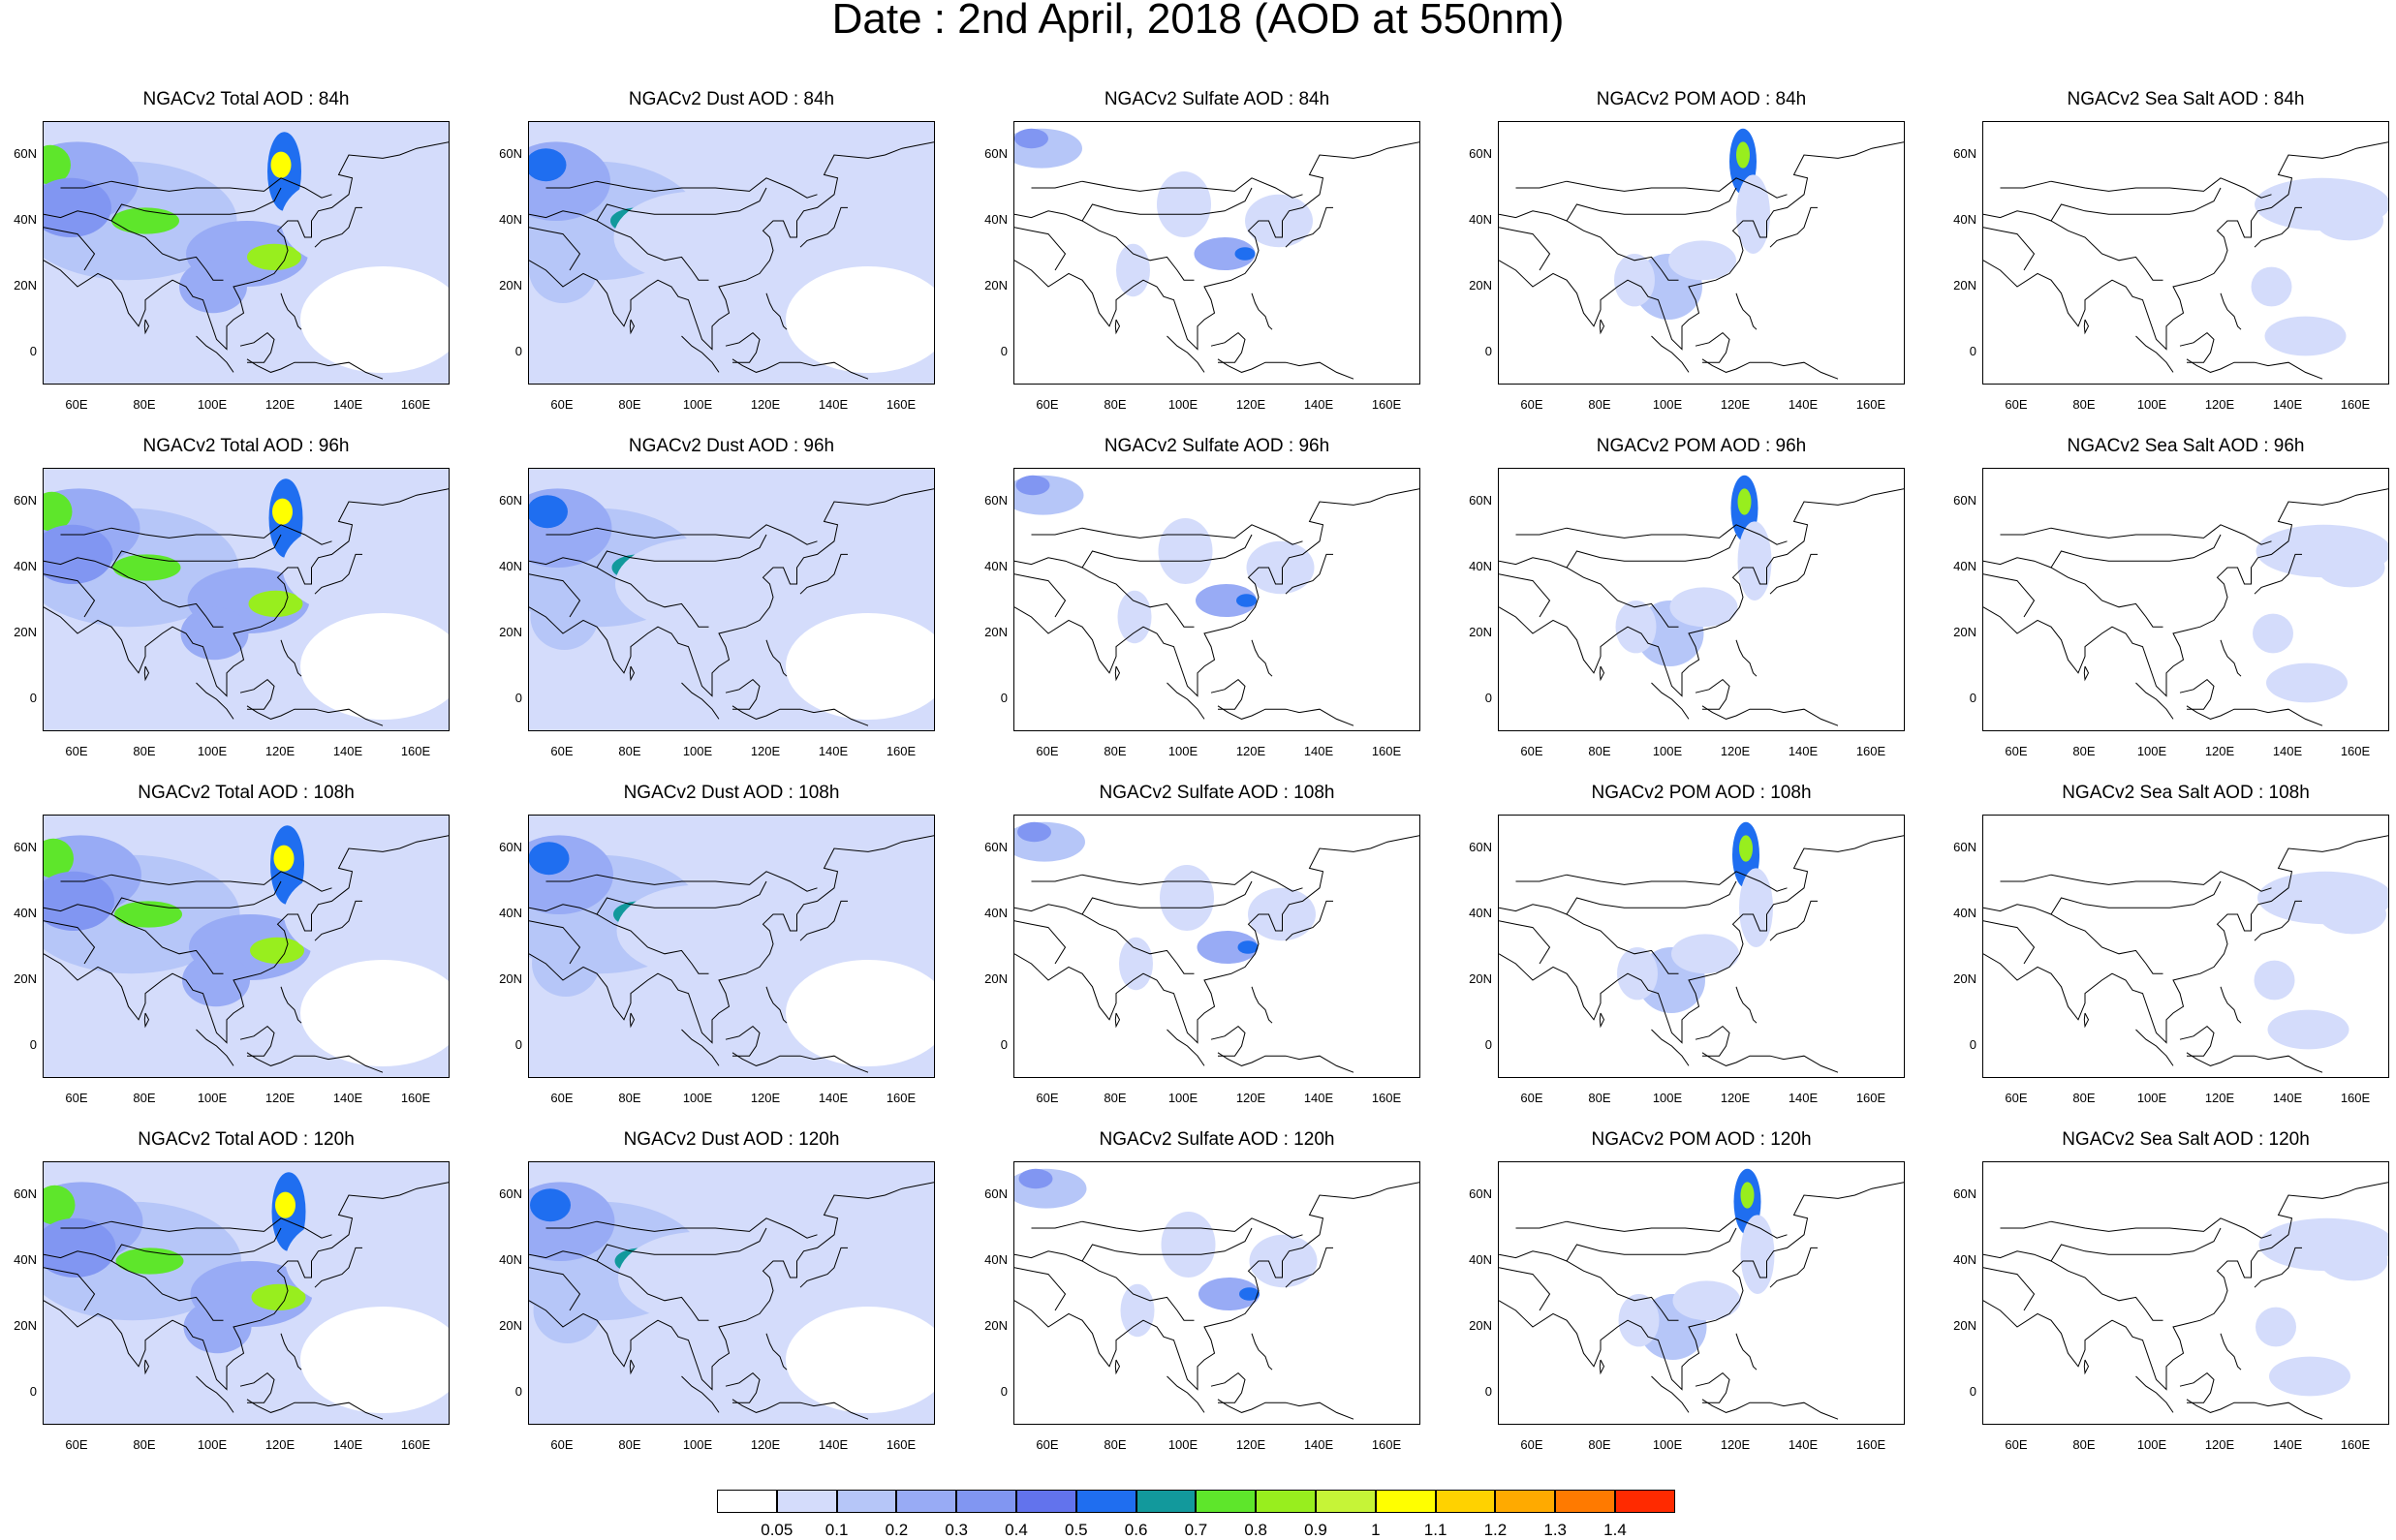 Image resolution: width=2396 pixels, height=1540 pixels. What do you see at coordinates (246, 99) in the screenshot?
I see `panel-title: NGACv2 Total AOD : 84h` at bounding box center [246, 99].